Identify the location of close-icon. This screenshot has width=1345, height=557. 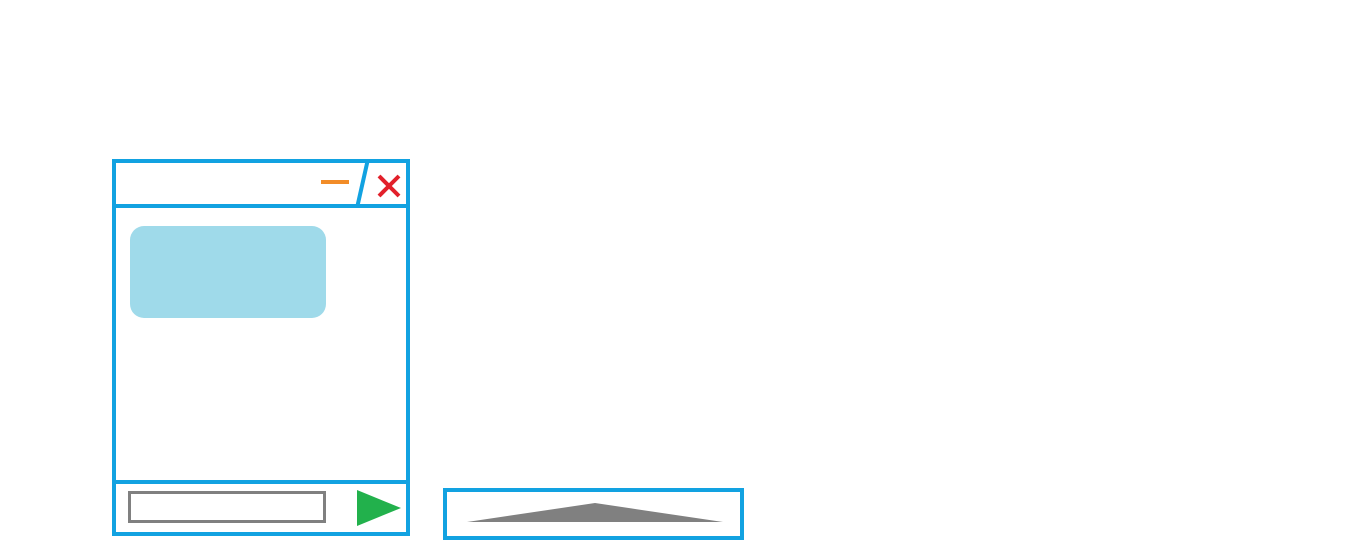
(389, 186).